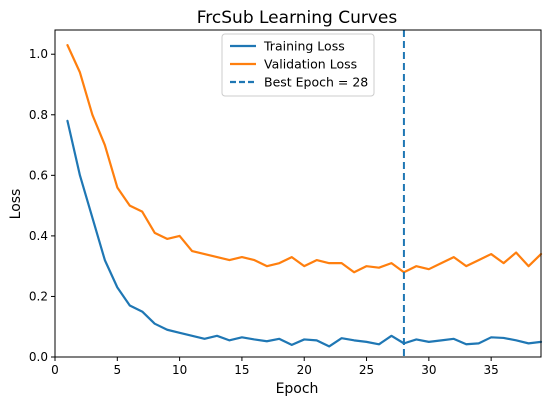 This screenshot has width=550, height=406. Describe the element at coordinates (16, 204) in the screenshot. I see `y-axis-label: Loss` at that location.